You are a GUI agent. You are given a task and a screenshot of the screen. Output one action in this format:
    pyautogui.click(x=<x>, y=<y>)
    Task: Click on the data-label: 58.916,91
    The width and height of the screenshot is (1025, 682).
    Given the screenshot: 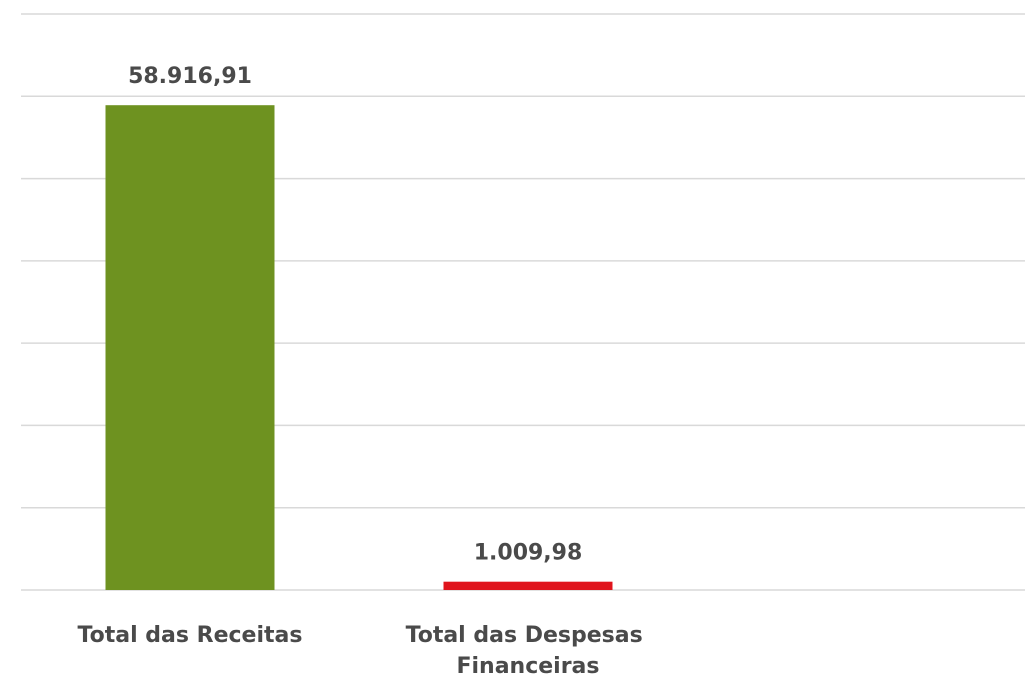 What is the action you would take?
    pyautogui.click(x=190, y=76)
    